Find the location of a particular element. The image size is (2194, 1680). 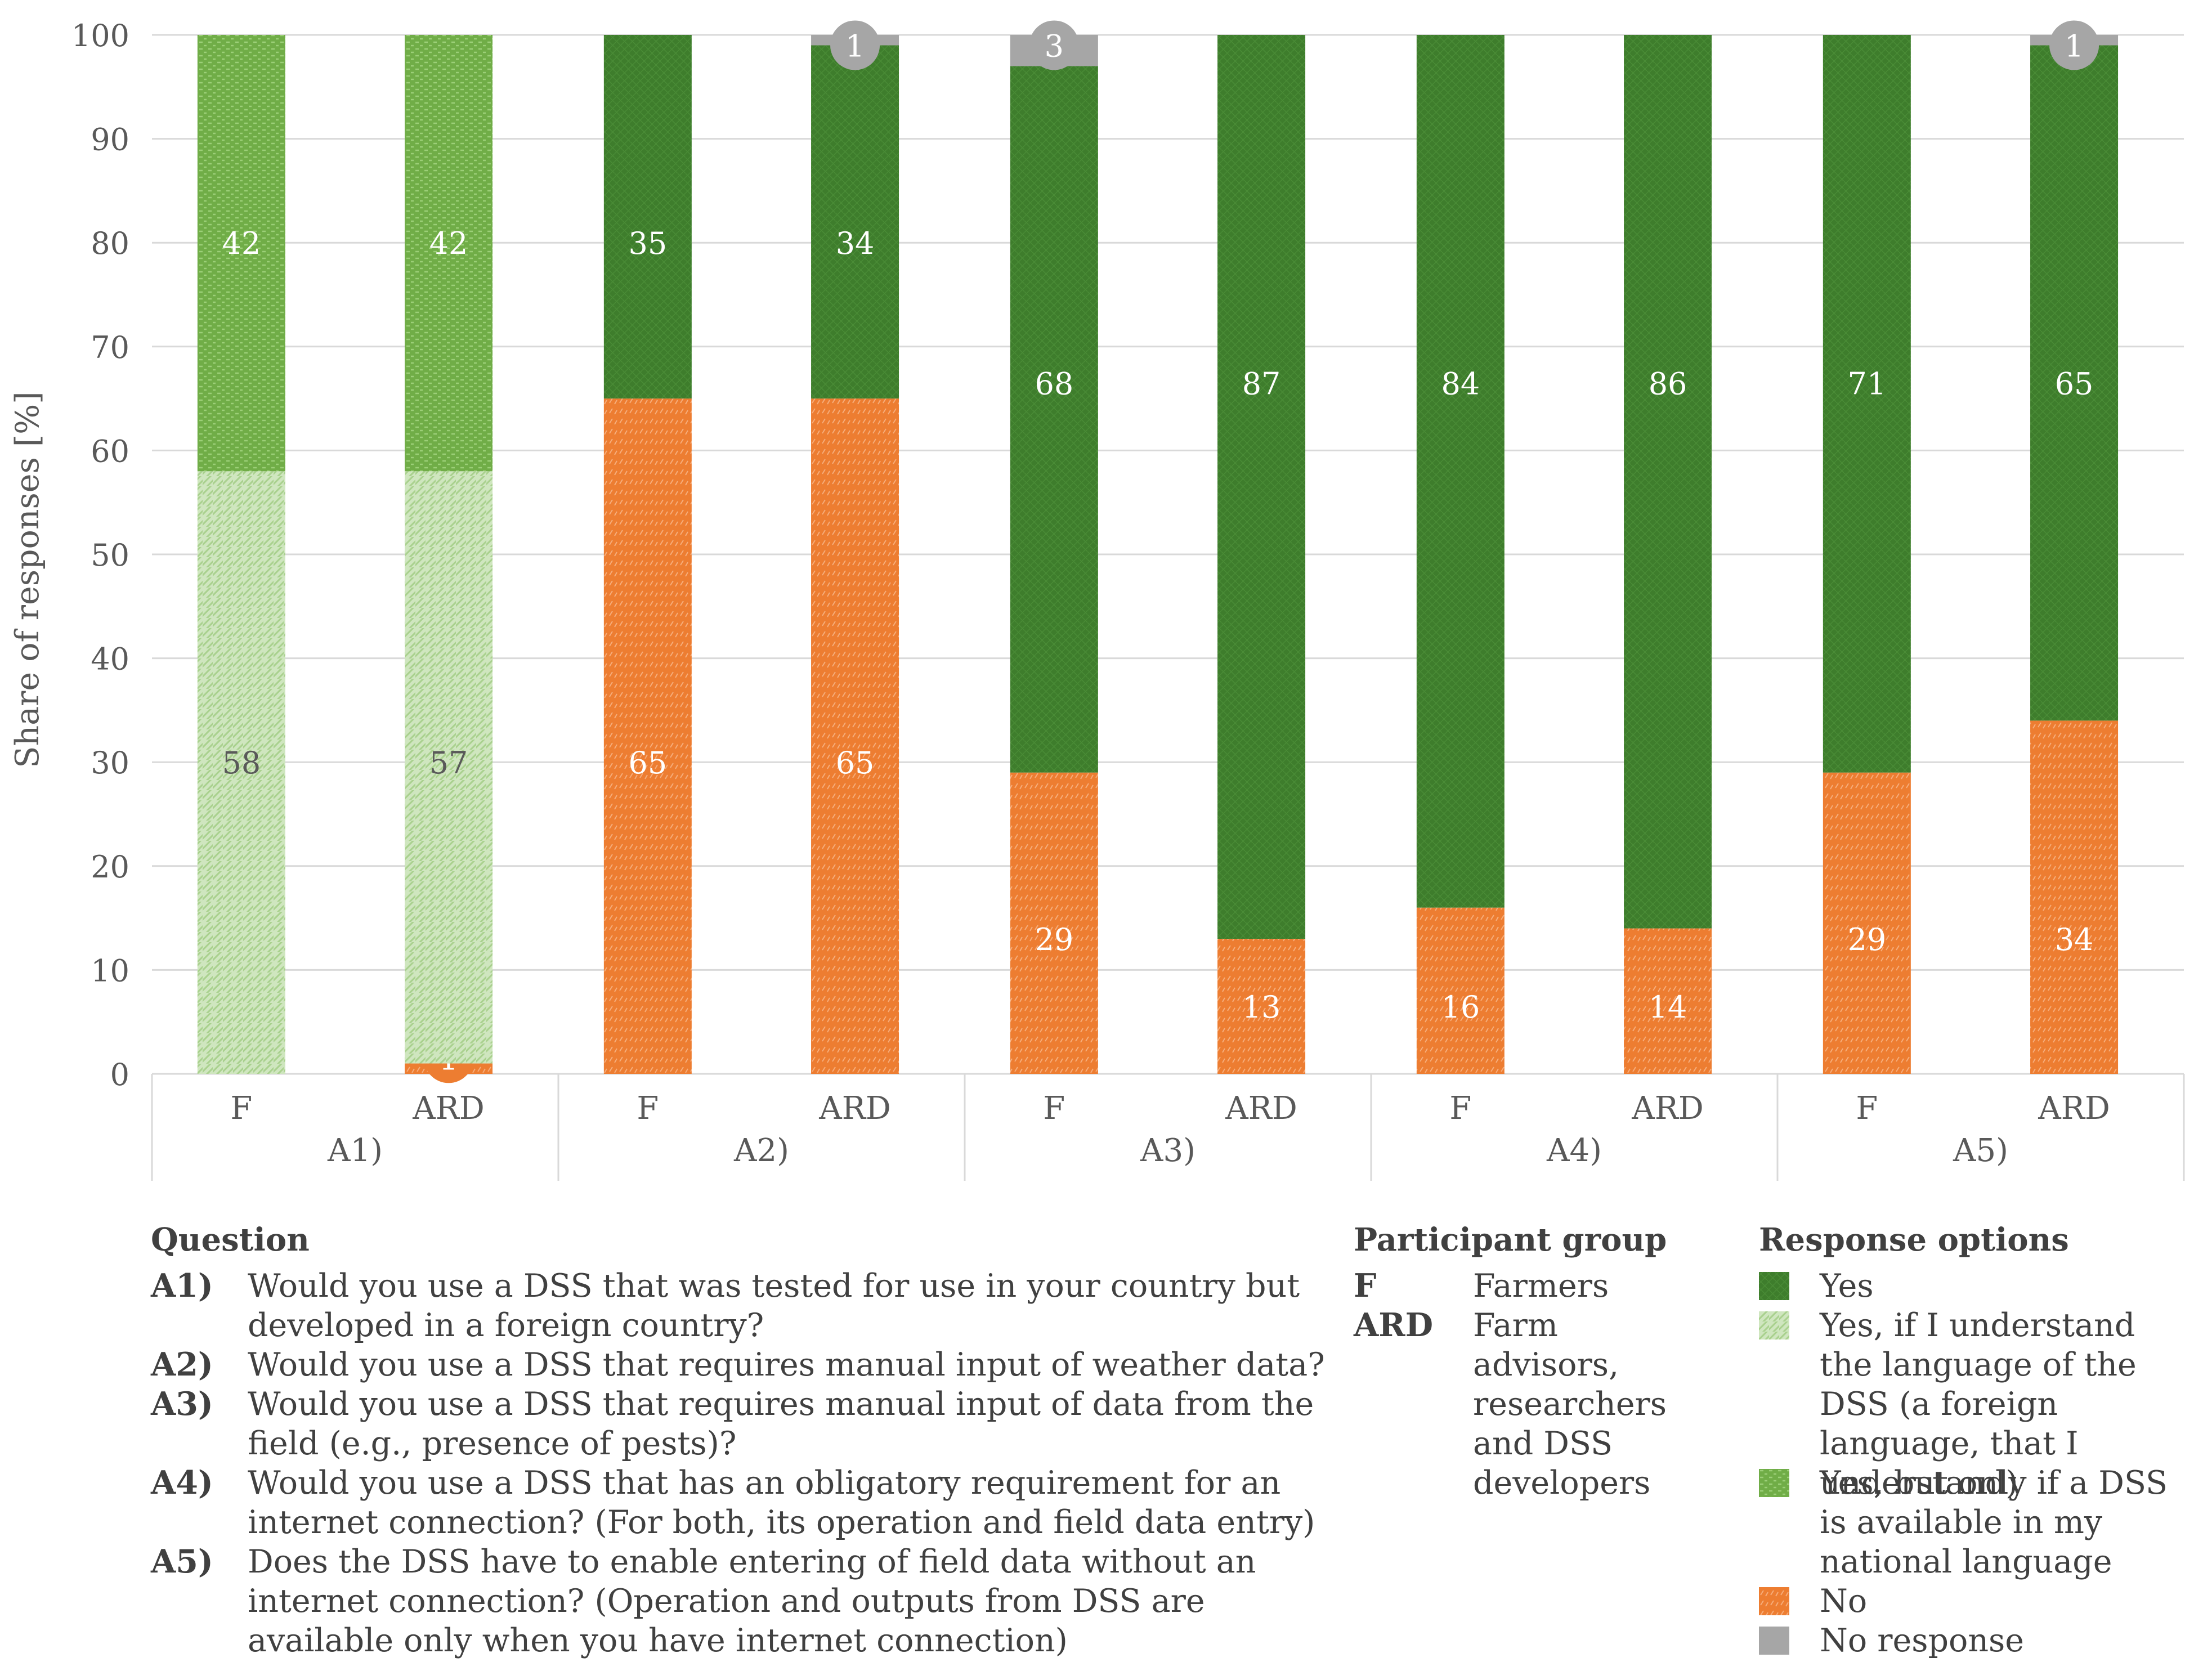

y-tick-label: 20 is located at coordinates (110, 867).